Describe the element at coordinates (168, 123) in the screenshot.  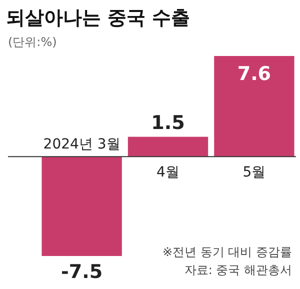
I see `data-label: 1.5` at that location.